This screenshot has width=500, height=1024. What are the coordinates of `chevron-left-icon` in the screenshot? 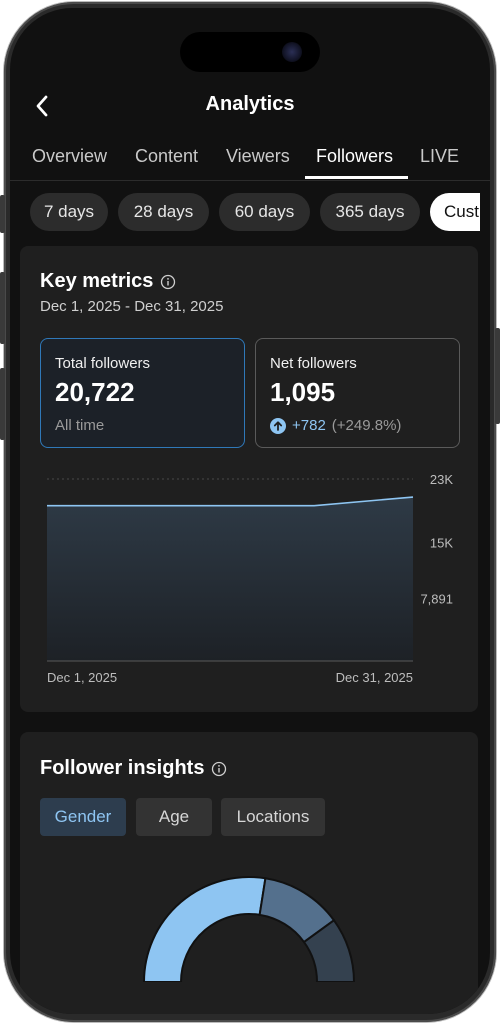 It's located at (42, 106).